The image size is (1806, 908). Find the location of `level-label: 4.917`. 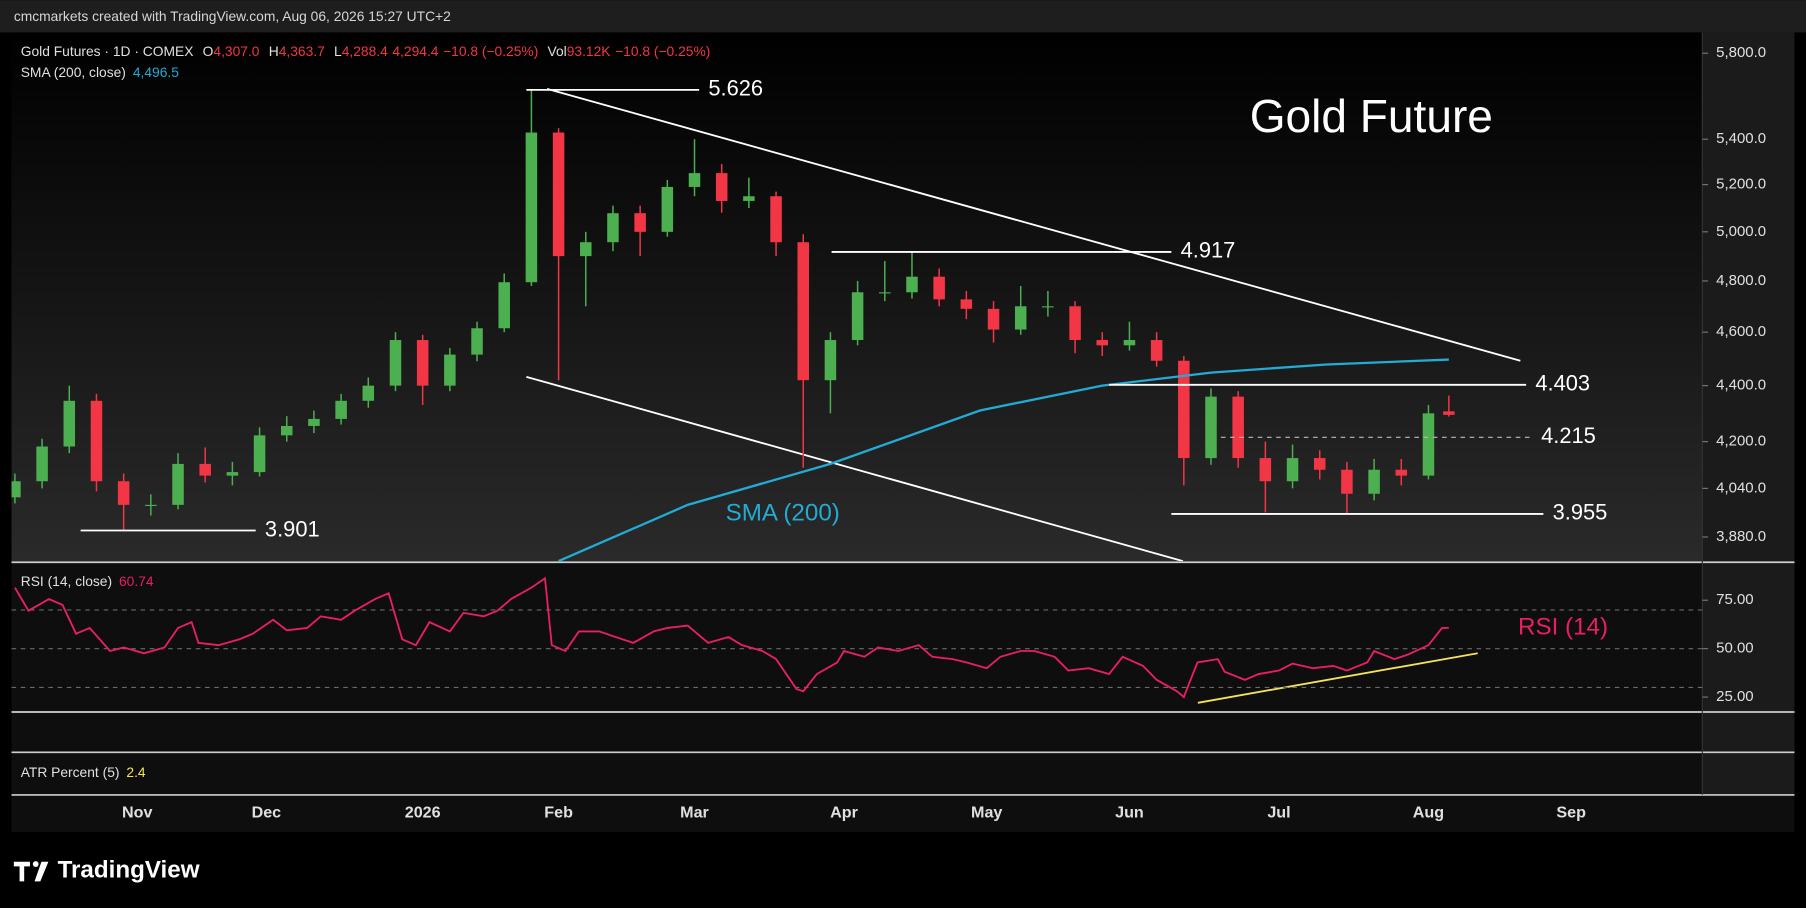

level-label: 4.917 is located at coordinates (1208, 250).